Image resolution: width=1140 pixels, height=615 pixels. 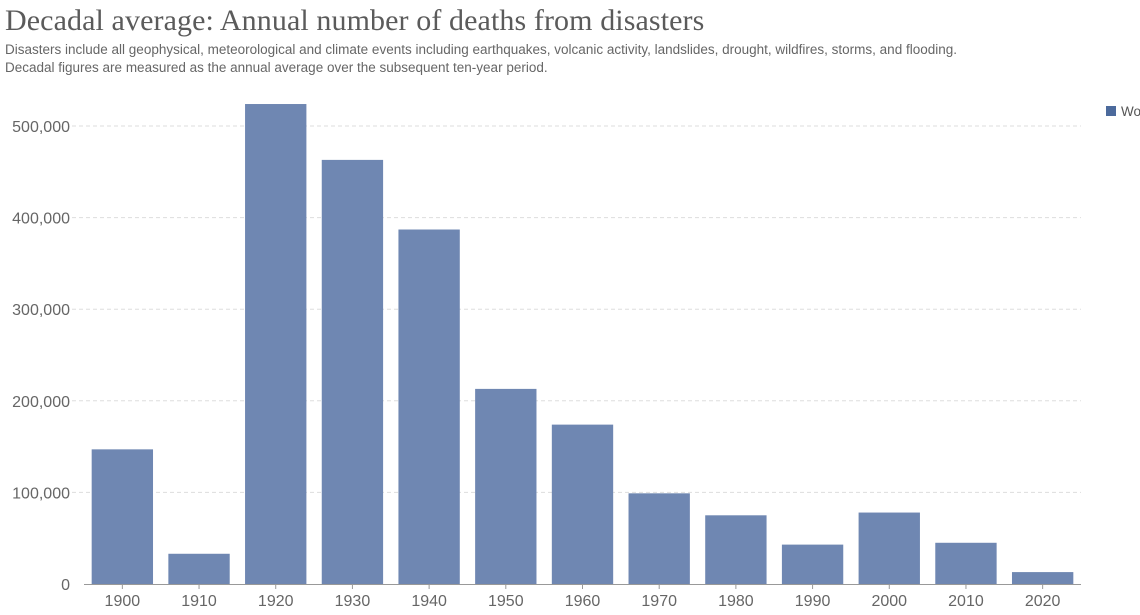 I want to click on x-tick-label: 2010, so click(x=966, y=601).